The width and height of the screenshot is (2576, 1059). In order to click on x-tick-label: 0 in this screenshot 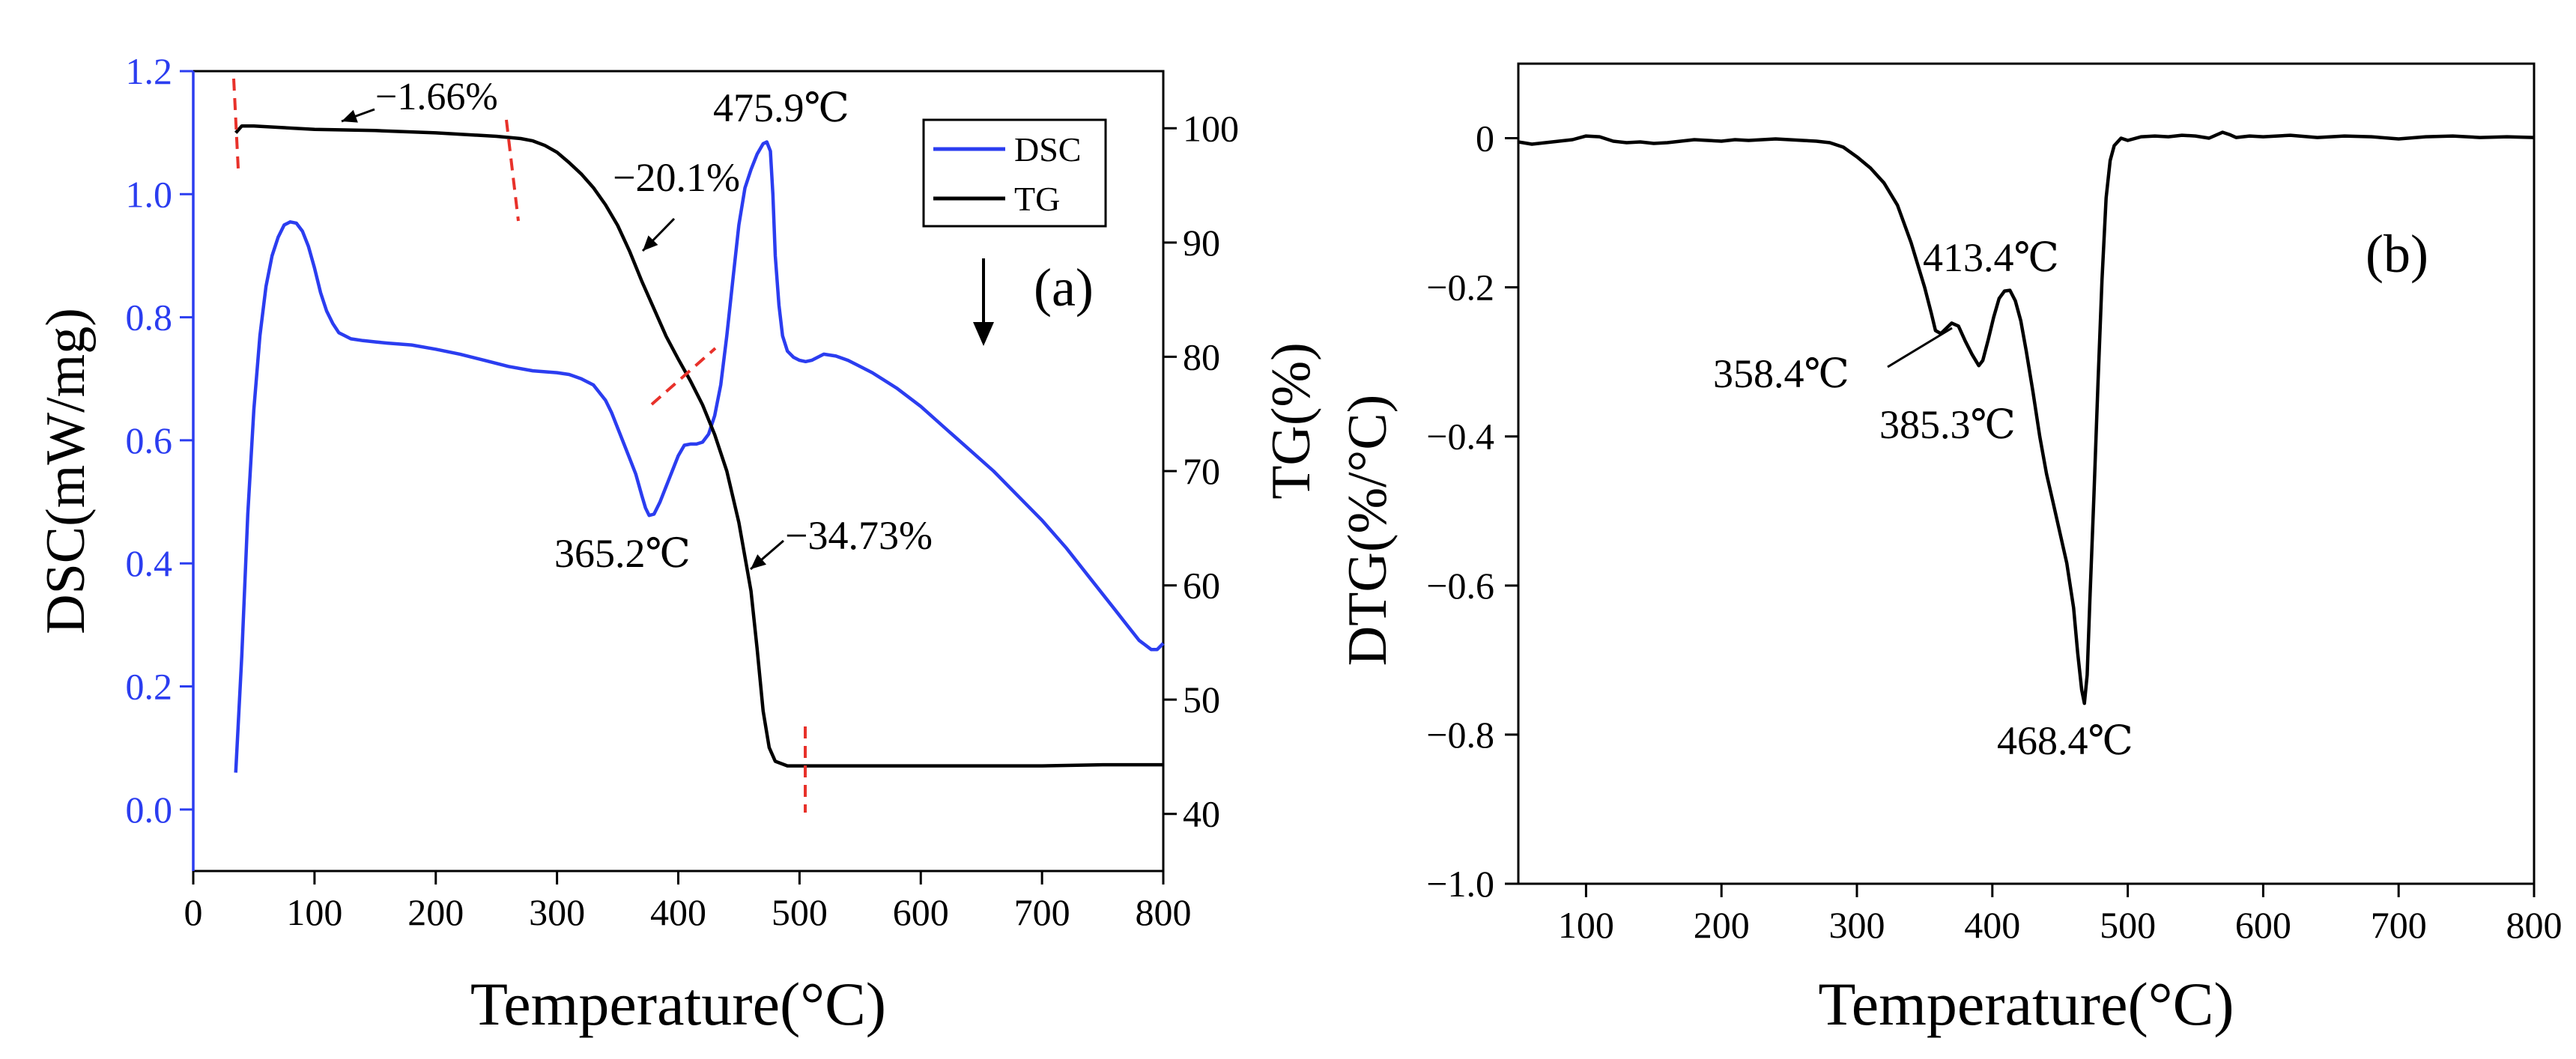, I will do `click(193, 912)`.